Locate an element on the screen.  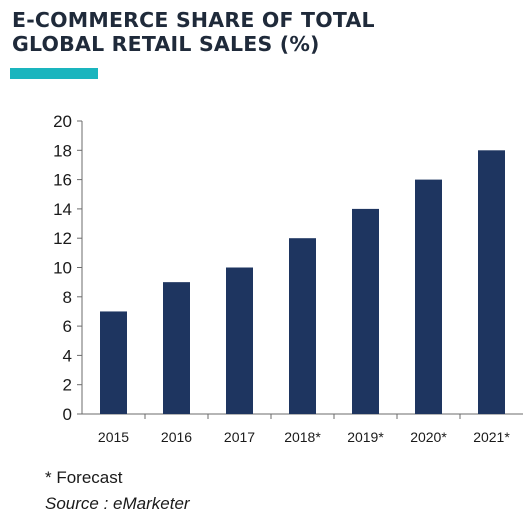
bar-2015 is located at coordinates (113, 362).